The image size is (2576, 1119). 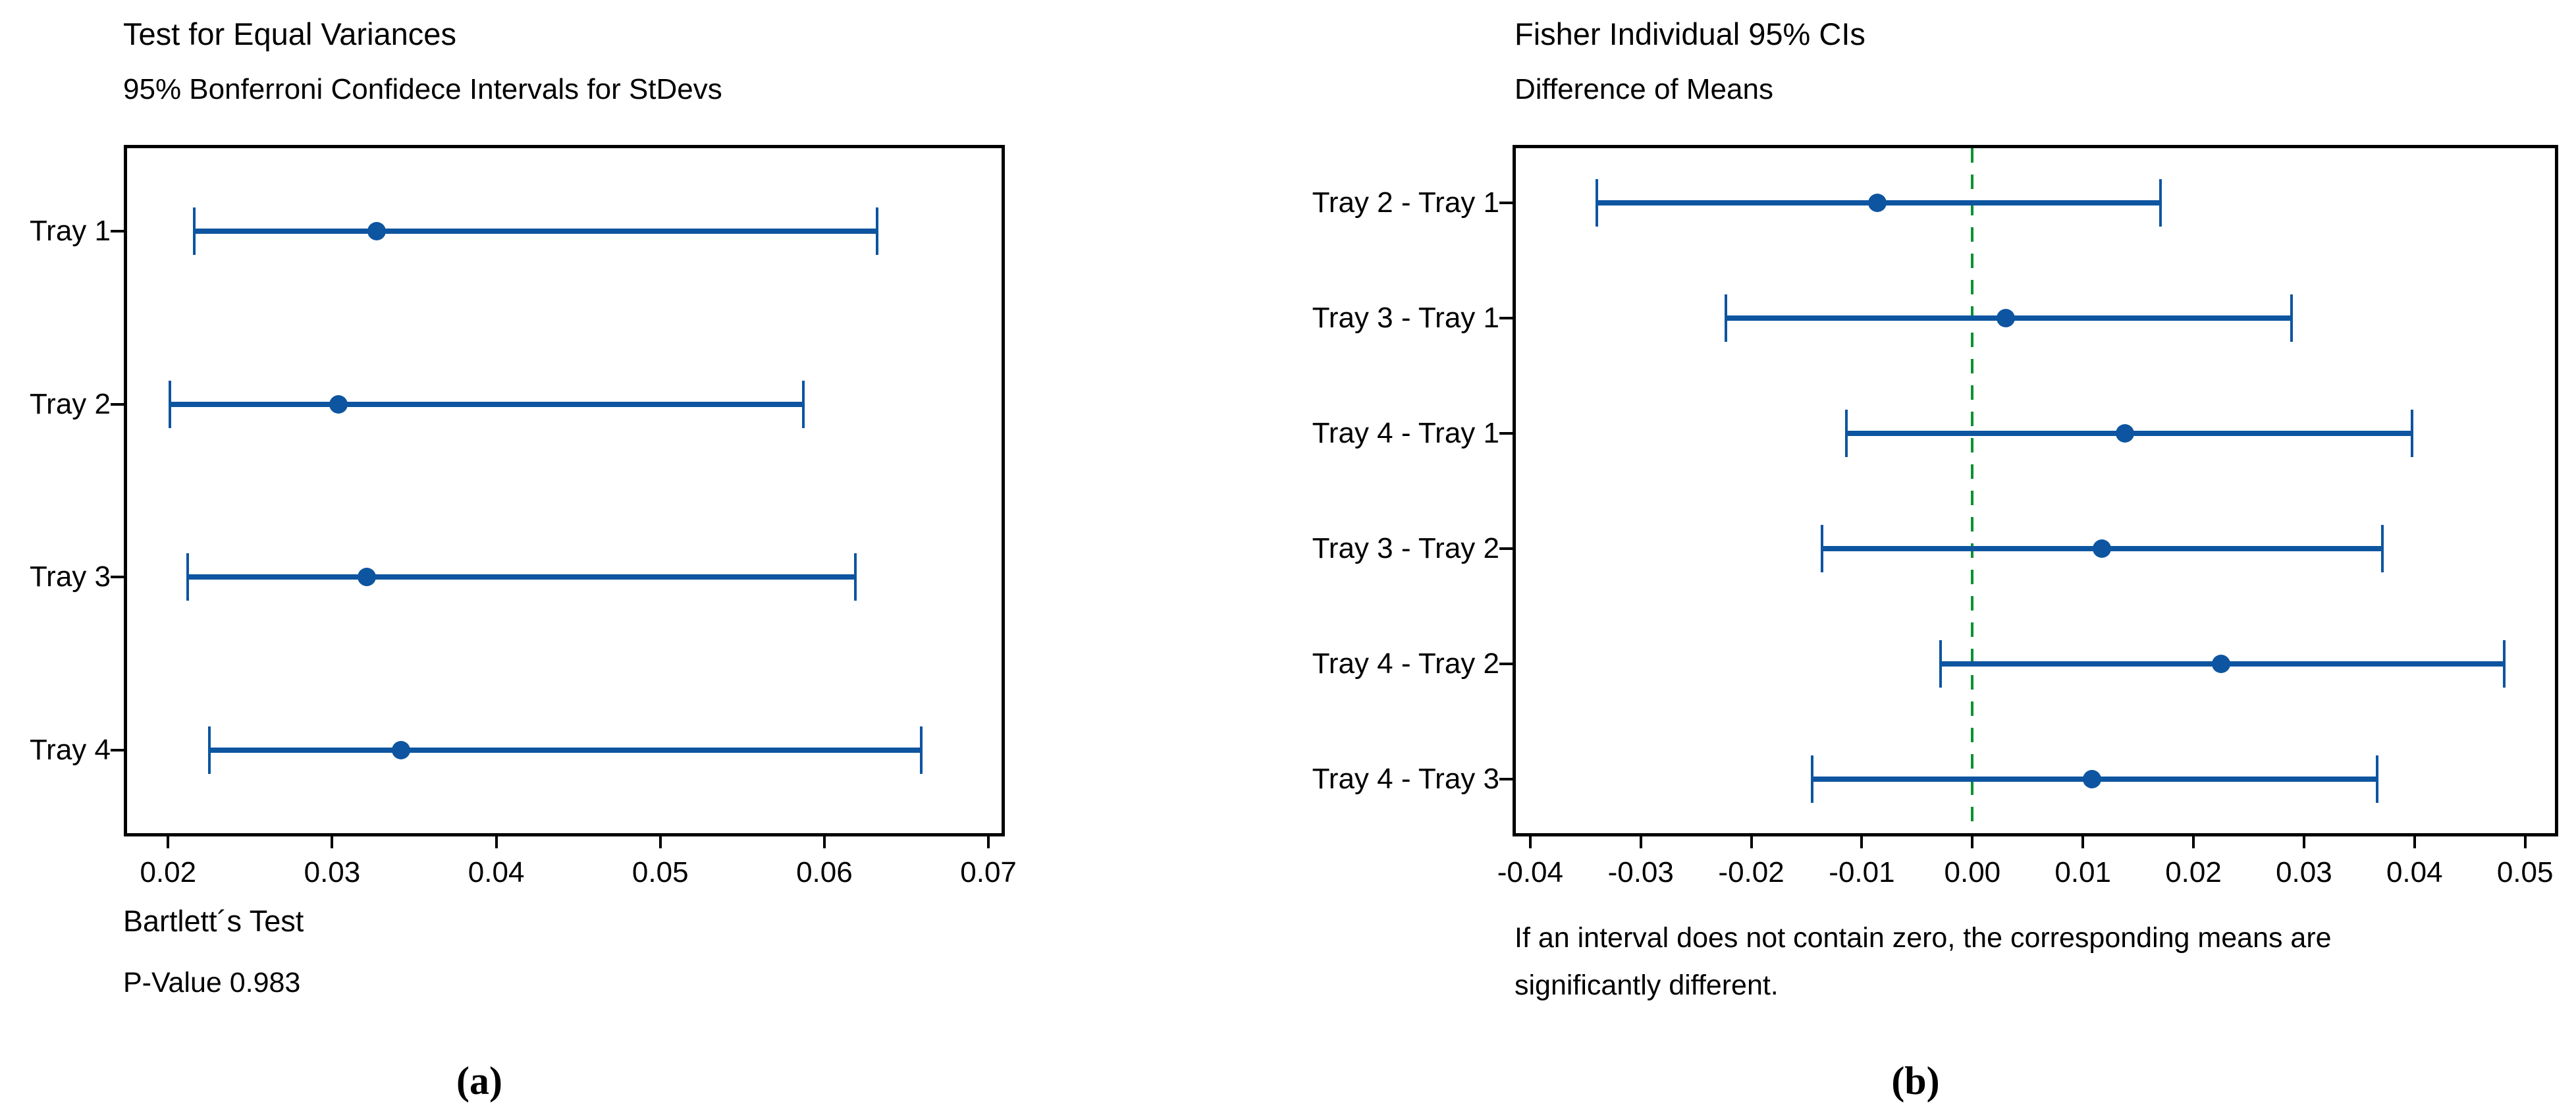 What do you see at coordinates (1751, 872) in the screenshot?
I see `x-tick-label: -0.02` at bounding box center [1751, 872].